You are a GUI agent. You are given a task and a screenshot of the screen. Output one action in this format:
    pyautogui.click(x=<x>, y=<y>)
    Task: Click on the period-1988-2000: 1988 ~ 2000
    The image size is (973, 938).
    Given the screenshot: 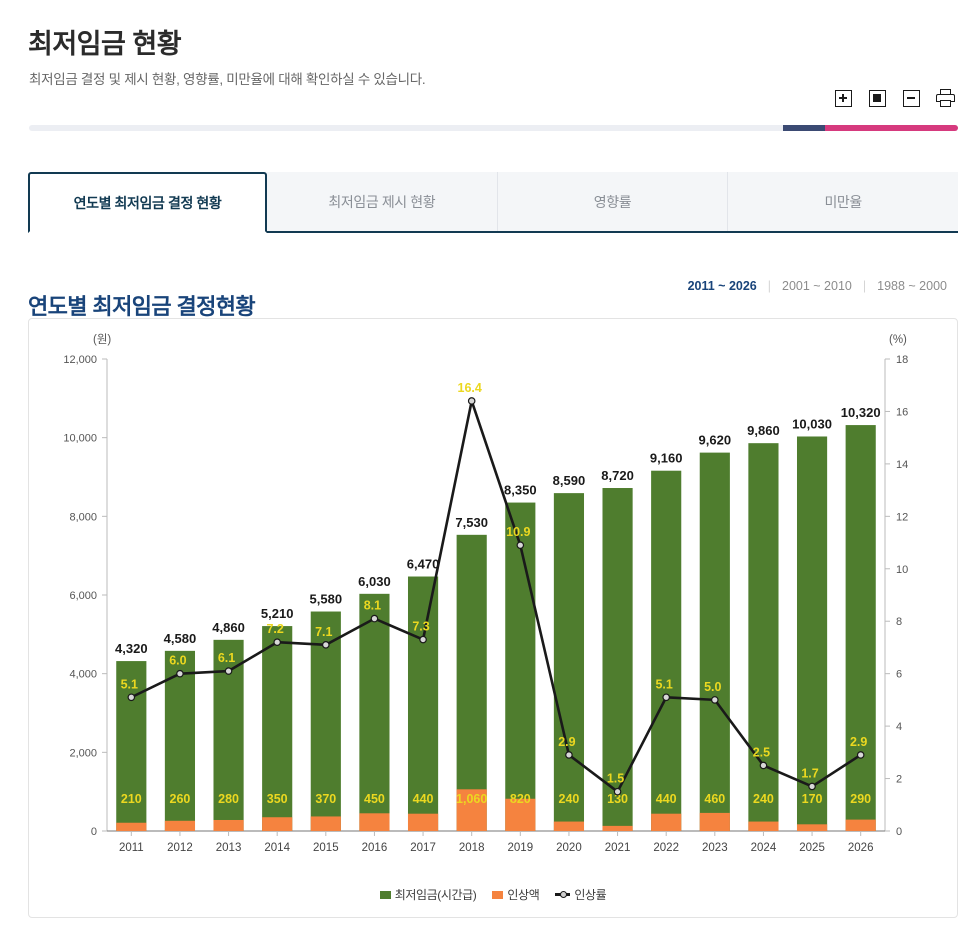 What is the action you would take?
    pyautogui.click(x=912, y=286)
    